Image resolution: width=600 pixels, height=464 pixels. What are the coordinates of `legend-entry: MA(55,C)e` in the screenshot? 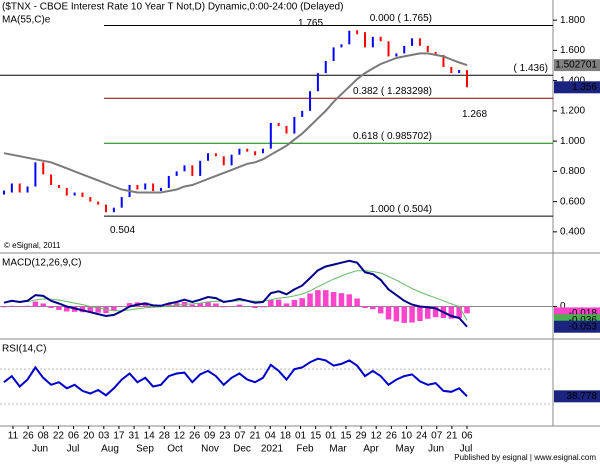 It's located at (26, 20).